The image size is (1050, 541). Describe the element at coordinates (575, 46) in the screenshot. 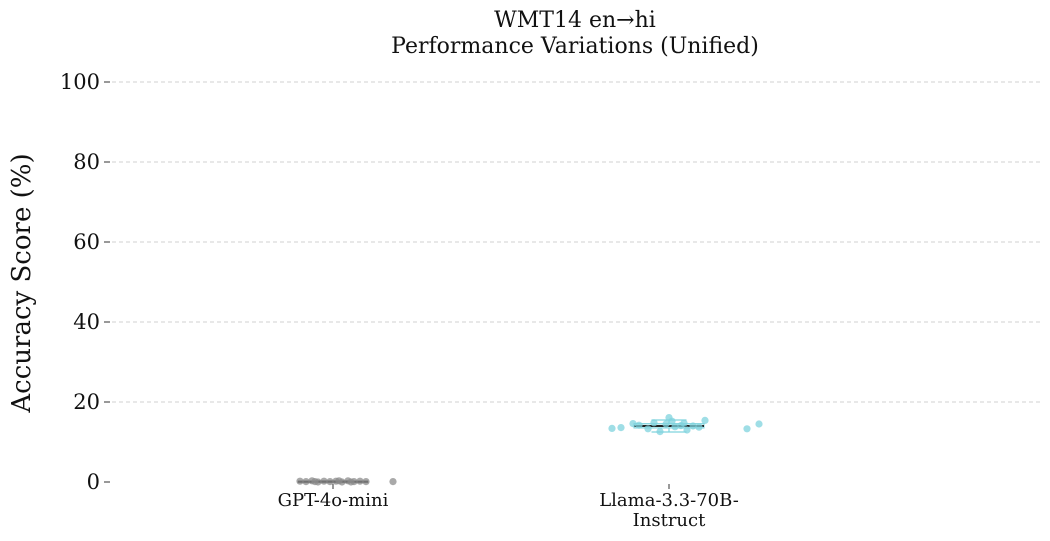

I see `chart-title-line-2: Performance Variations (Unified)` at that location.